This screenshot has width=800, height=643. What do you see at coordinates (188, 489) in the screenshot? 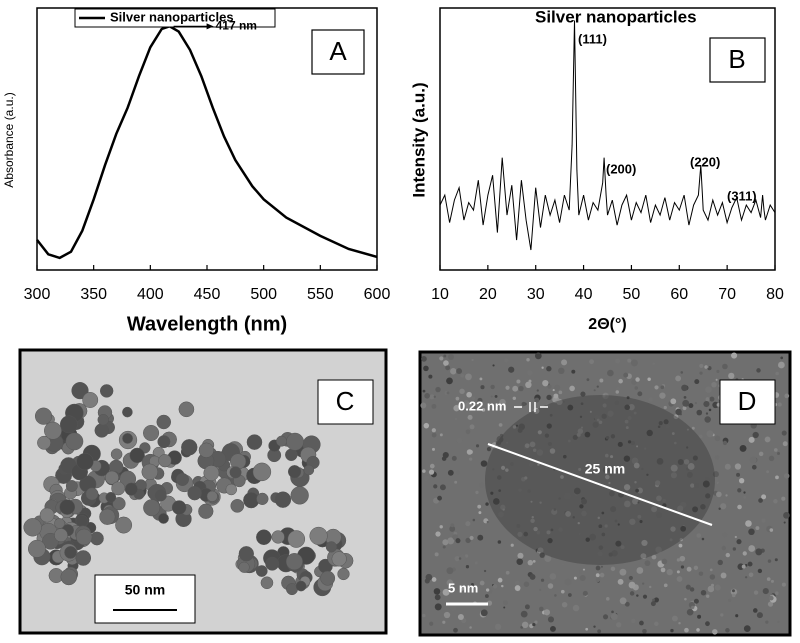
I see `particles` at bounding box center [188, 489].